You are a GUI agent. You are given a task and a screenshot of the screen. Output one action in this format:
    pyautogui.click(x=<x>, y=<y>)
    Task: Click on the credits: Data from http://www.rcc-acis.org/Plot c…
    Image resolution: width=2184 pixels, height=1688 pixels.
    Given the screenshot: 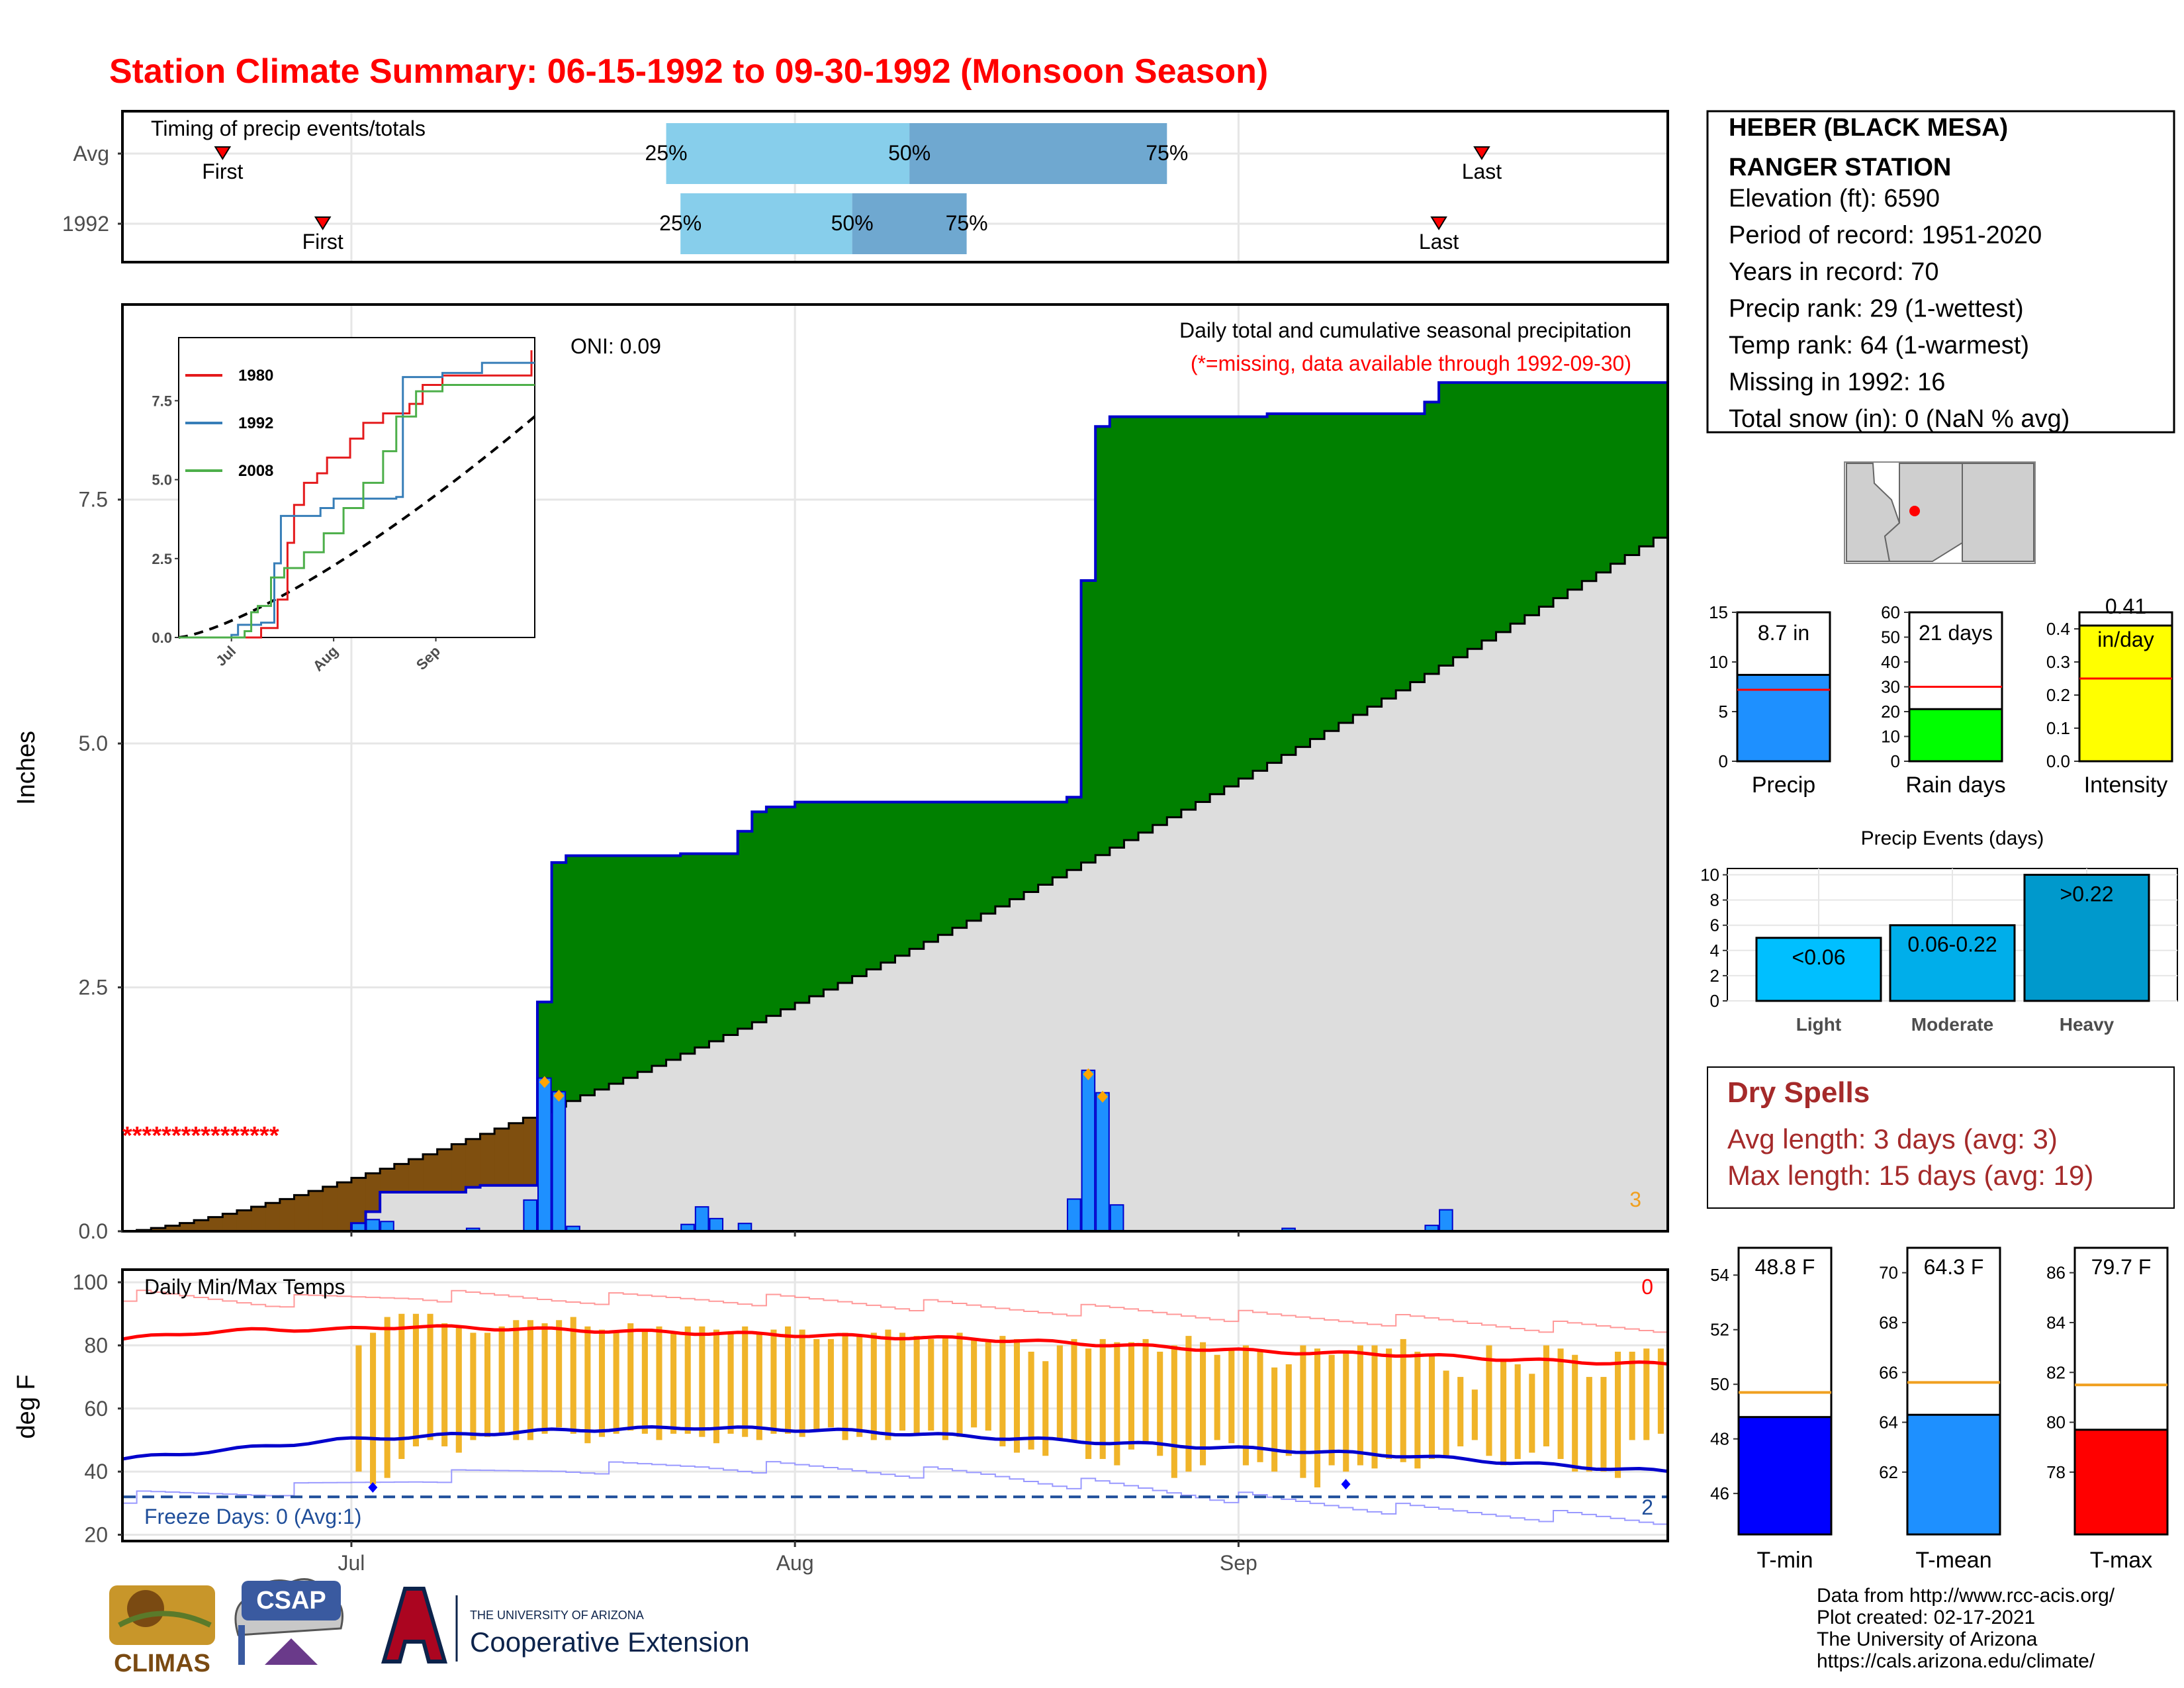 What is the action you would take?
    pyautogui.click(x=1966, y=1628)
    